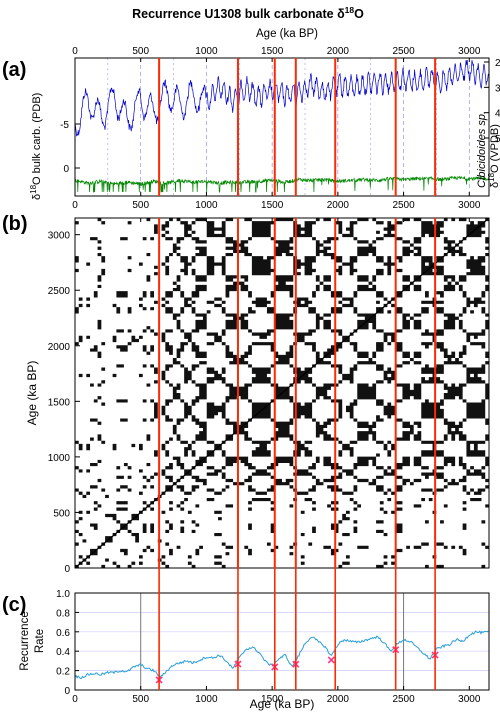 This screenshot has height=713, width=500. Describe the element at coordinates (359, 14) in the screenshot. I see `title-end: O` at that location.